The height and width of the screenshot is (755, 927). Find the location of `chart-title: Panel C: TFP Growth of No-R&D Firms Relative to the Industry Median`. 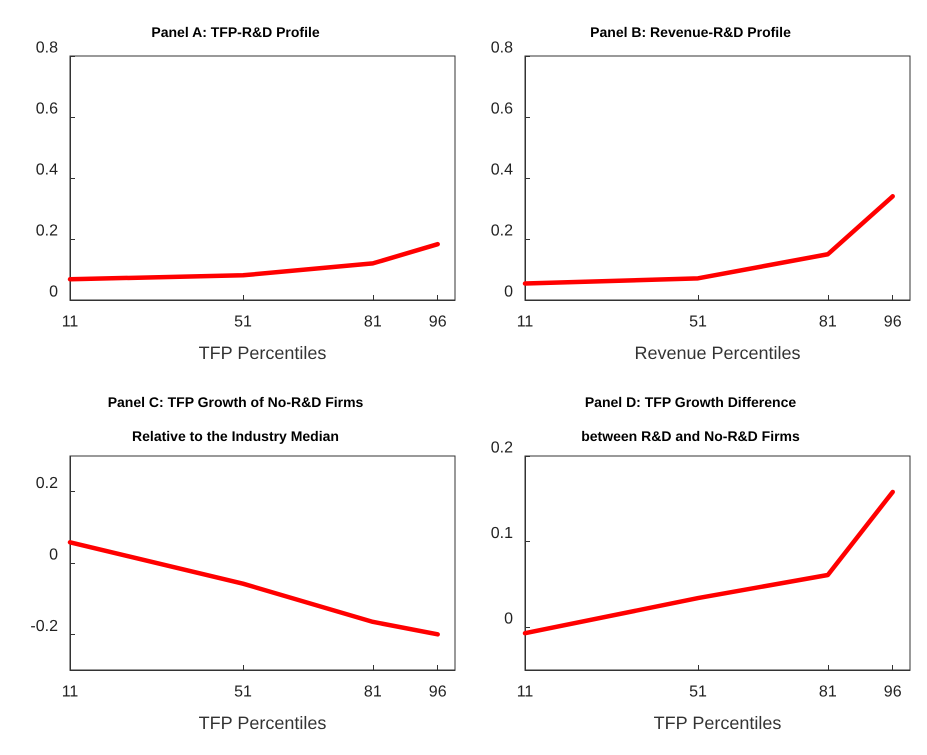

chart-title: Panel C: TFP Growth of No-R&D Firms Relative to the Industry Median is located at coordinates (236, 419).